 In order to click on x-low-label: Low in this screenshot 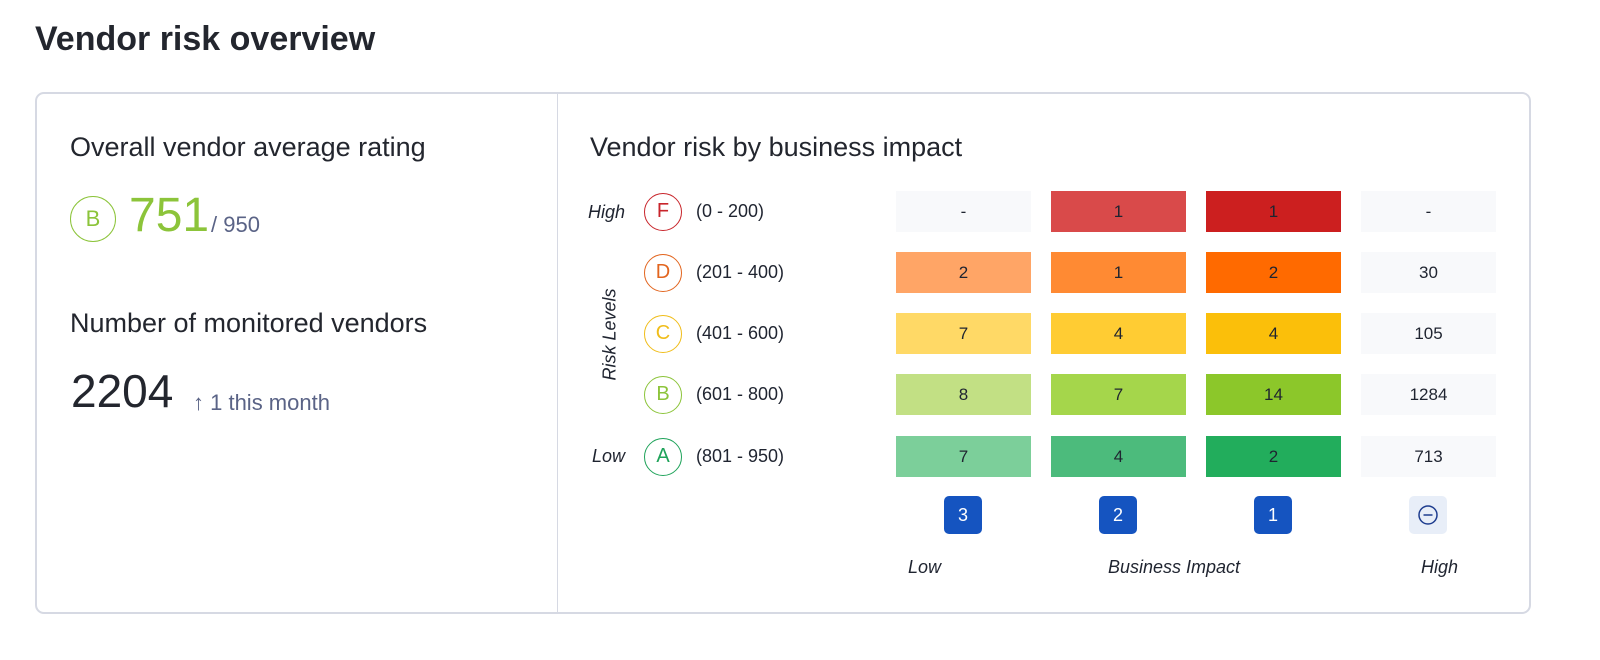, I will do `click(925, 567)`.